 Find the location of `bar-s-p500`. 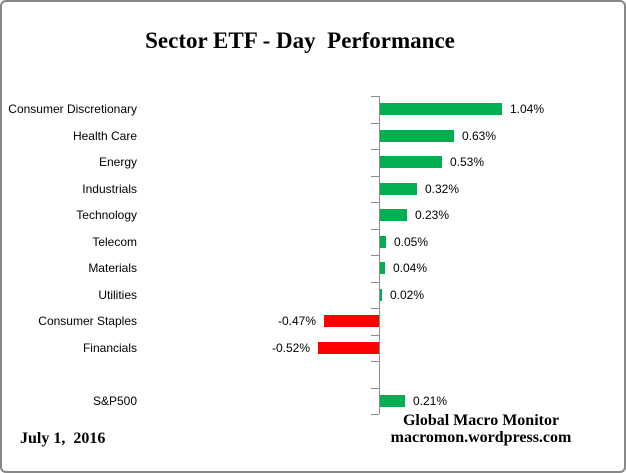

bar-s-p500 is located at coordinates (392, 401).